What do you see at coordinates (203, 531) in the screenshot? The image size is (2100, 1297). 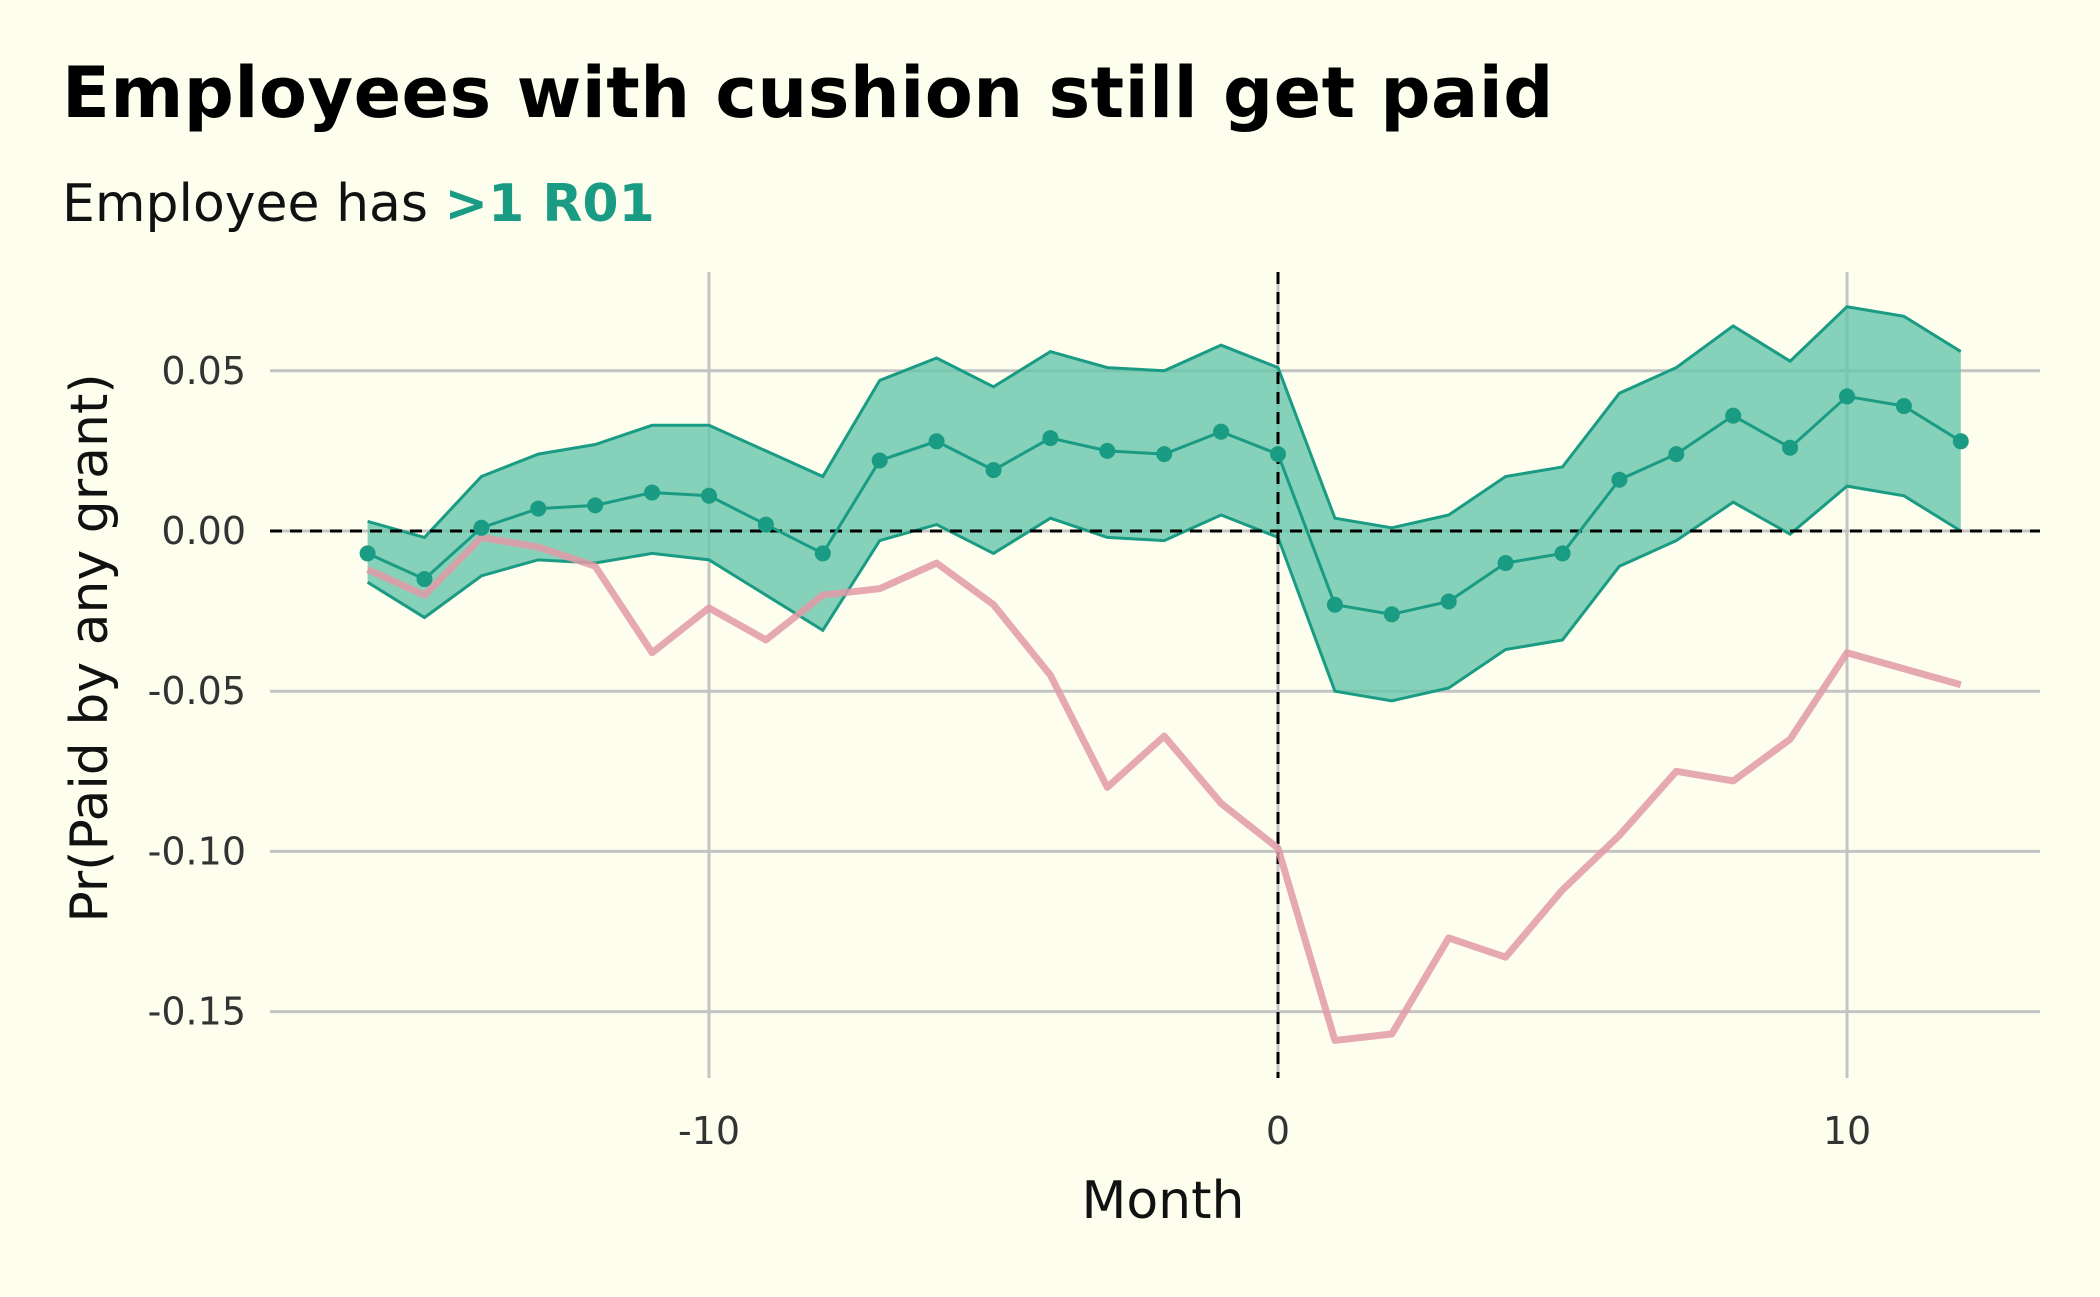 I see `y-tick-label: 0.00` at bounding box center [203, 531].